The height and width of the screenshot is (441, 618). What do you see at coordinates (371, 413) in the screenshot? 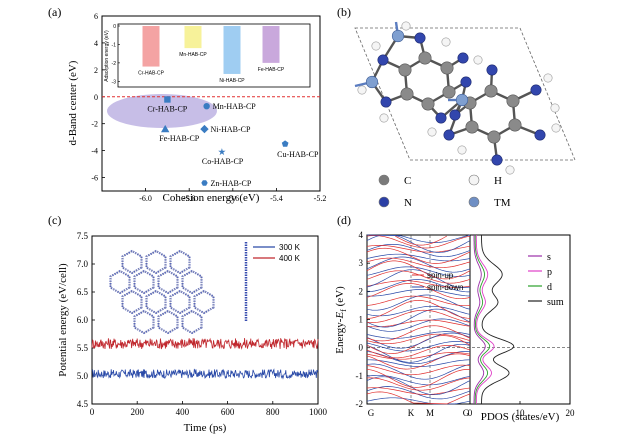
I see `kpoint-label: G` at bounding box center [371, 413].